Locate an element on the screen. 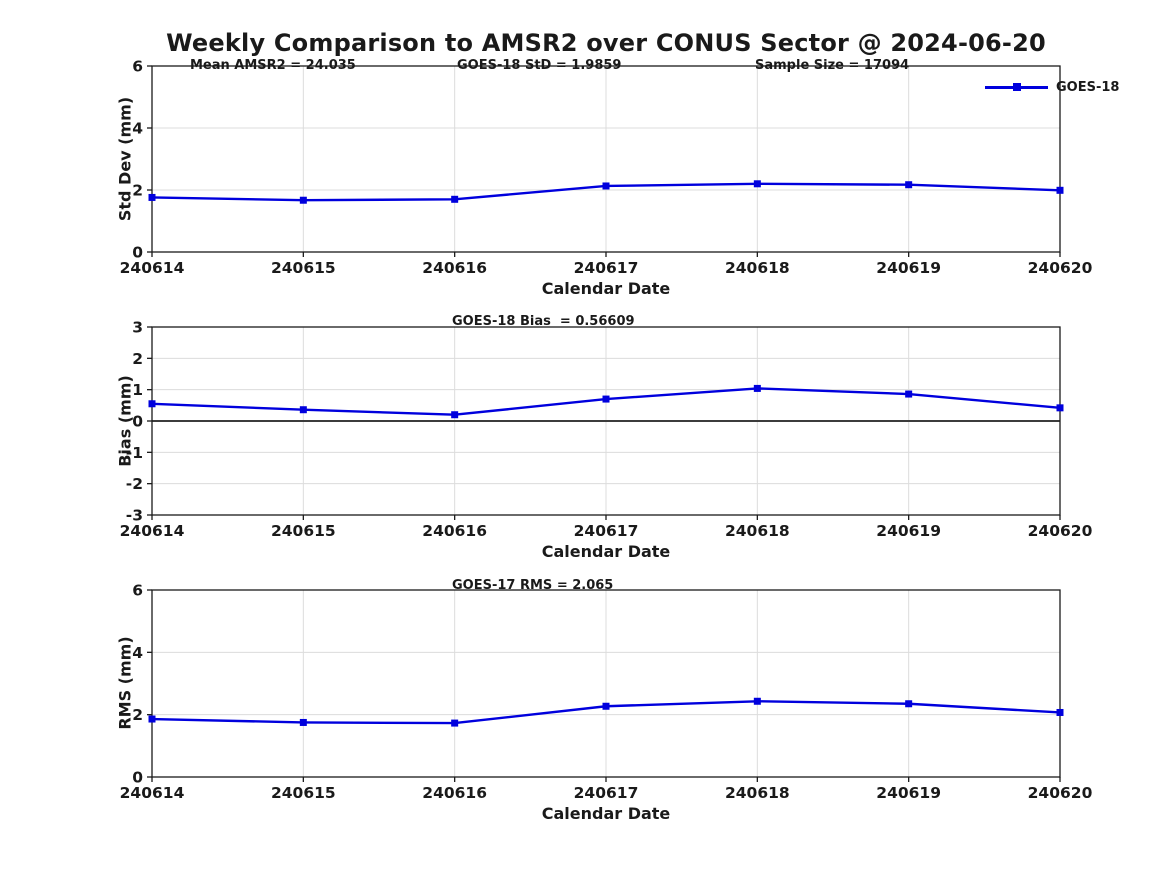 This screenshot has height=875, width=1167. legend-square-marker-icon is located at coordinates (1016, 87).